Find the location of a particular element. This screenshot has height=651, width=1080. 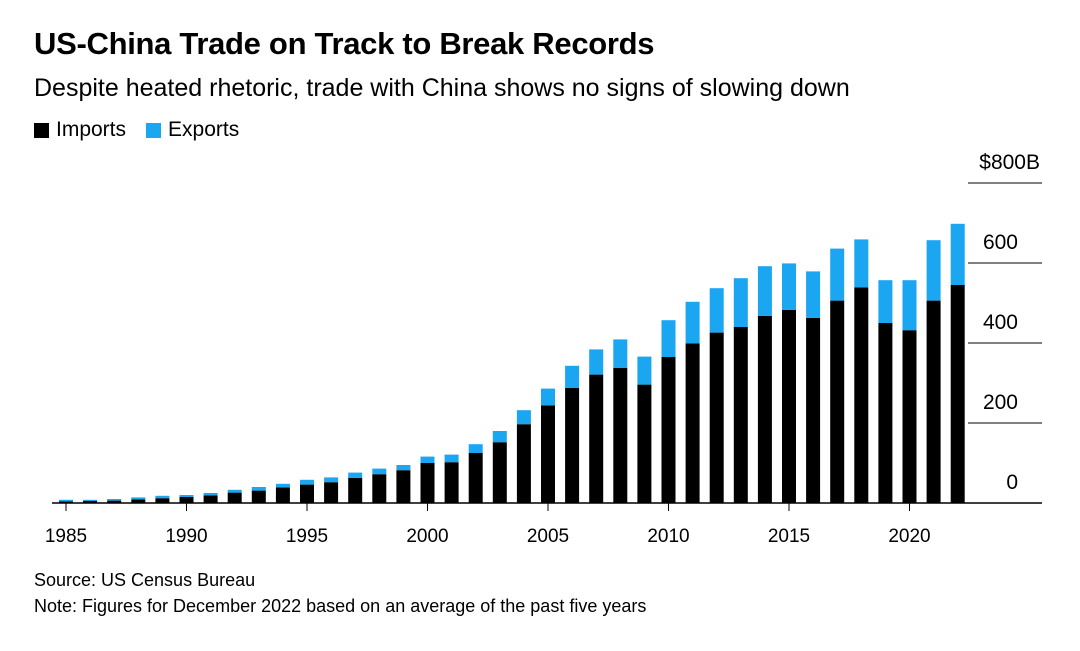

bar-imports-2006 is located at coordinates (572, 445).